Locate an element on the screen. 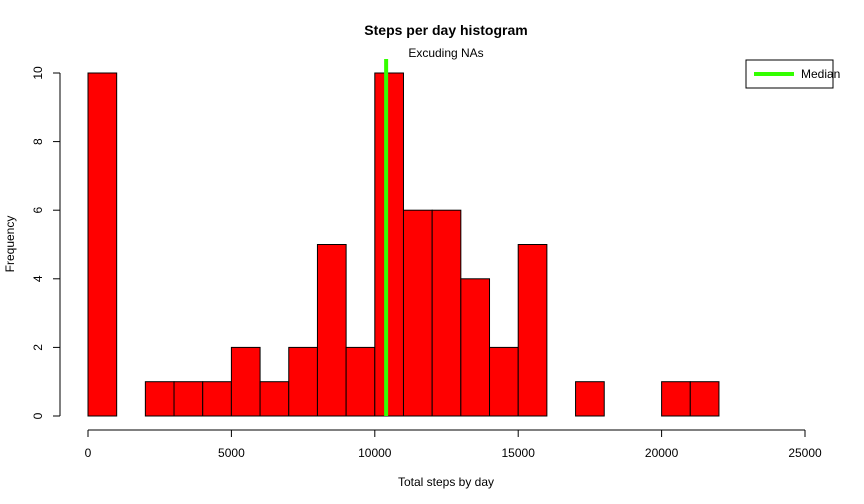 This screenshot has height=504, width=864. y-tick-label: 2 is located at coordinates (38, 347).